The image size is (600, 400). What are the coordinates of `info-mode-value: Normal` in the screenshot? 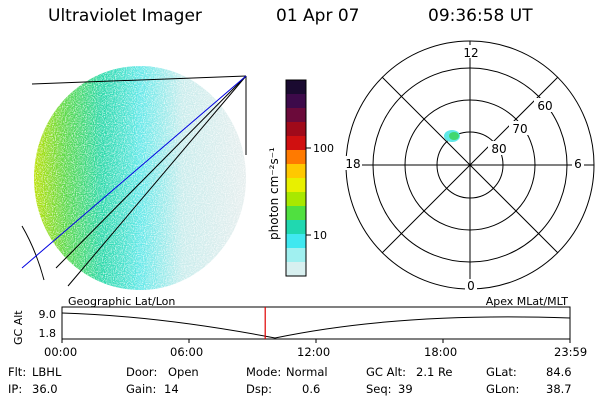 It's located at (307, 372).